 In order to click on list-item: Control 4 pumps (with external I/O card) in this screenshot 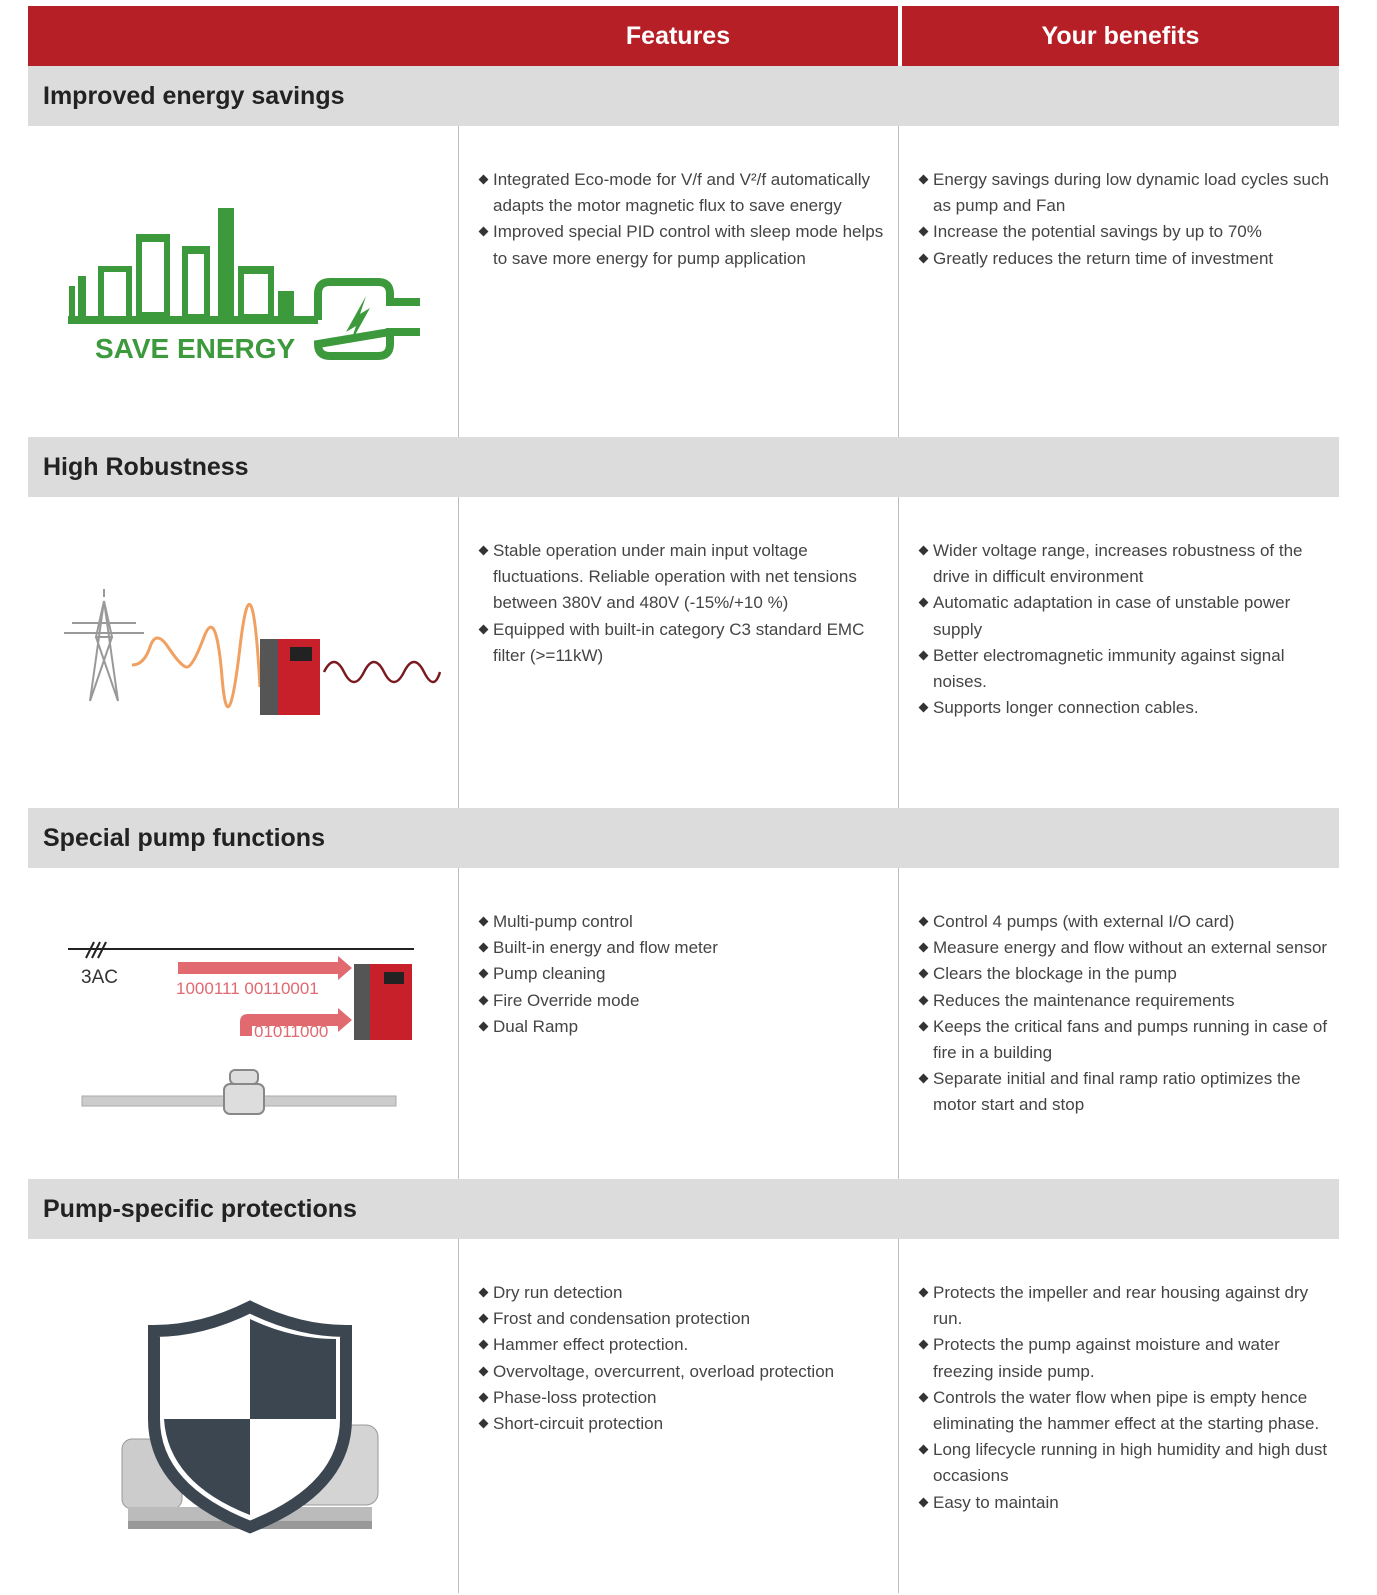, I will do `click(1124, 922)`.